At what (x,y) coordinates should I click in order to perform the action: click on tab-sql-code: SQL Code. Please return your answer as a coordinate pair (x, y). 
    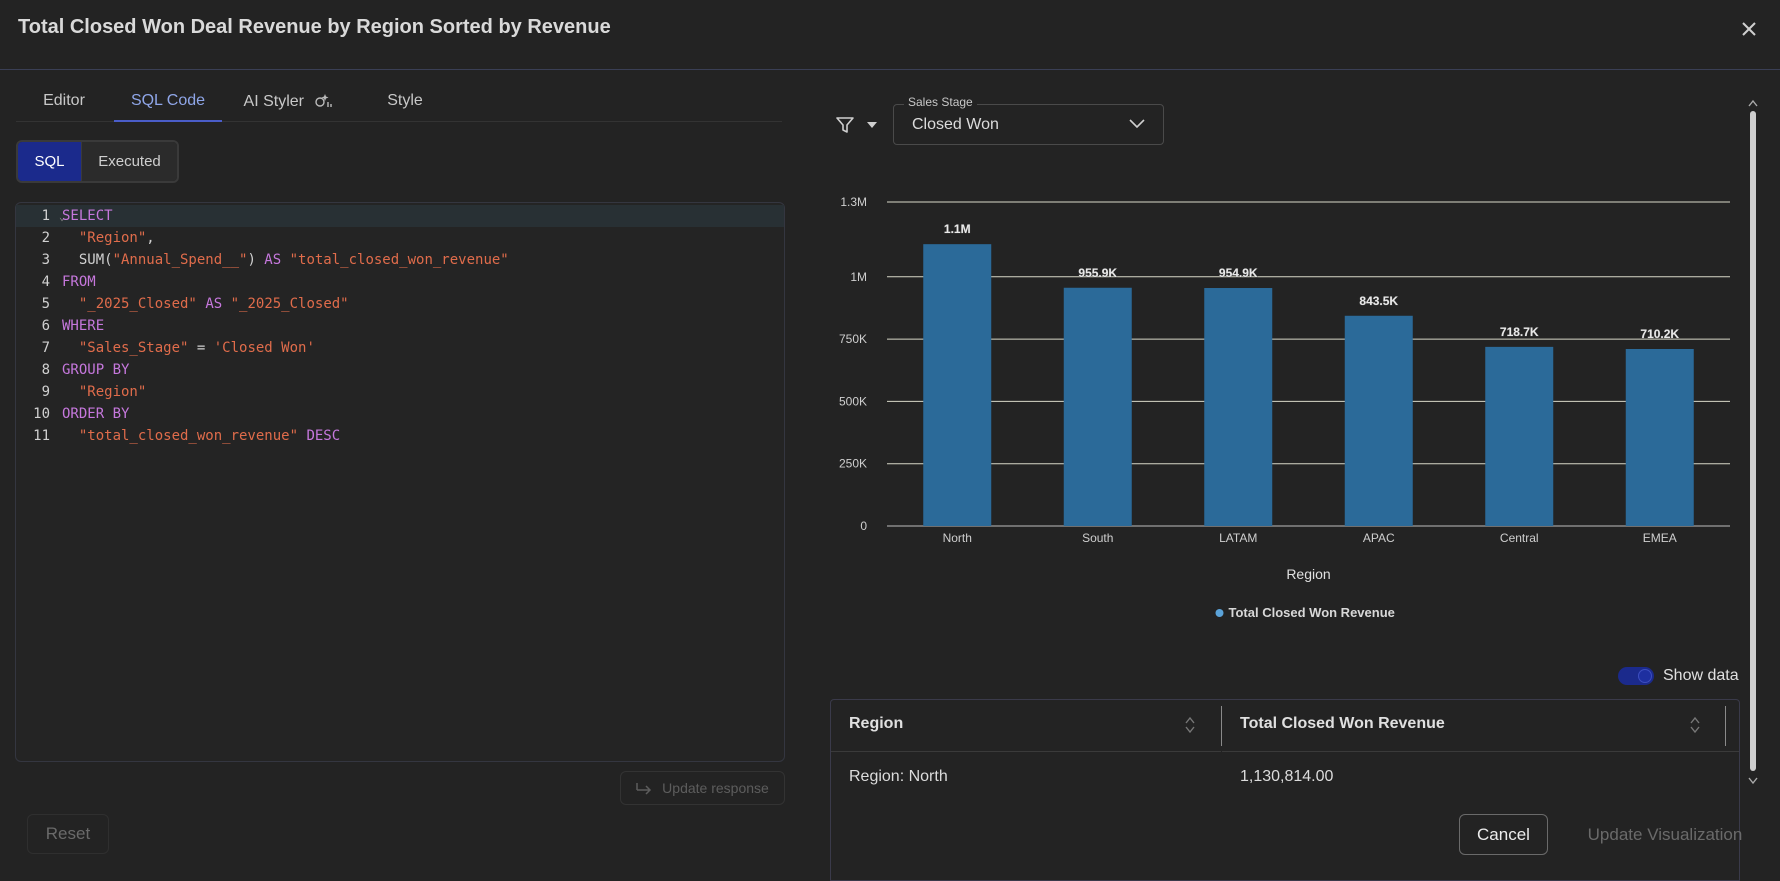
    Looking at the image, I should click on (168, 104).